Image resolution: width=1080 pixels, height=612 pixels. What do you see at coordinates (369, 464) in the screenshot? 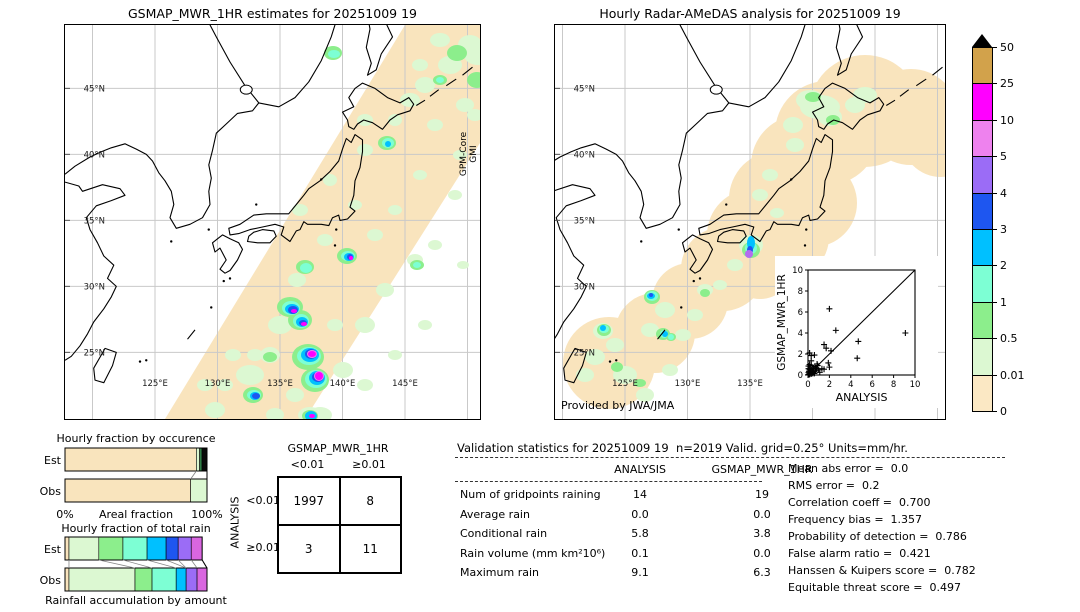
I see `contingency-col-label-ge: ≥0.01` at bounding box center [369, 464].